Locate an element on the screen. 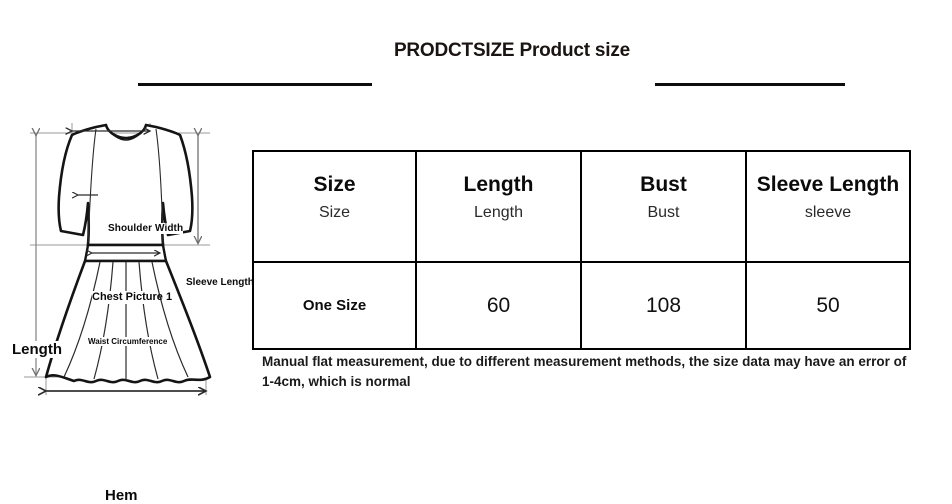 The image size is (952, 504). title-rule-left is located at coordinates (255, 84).